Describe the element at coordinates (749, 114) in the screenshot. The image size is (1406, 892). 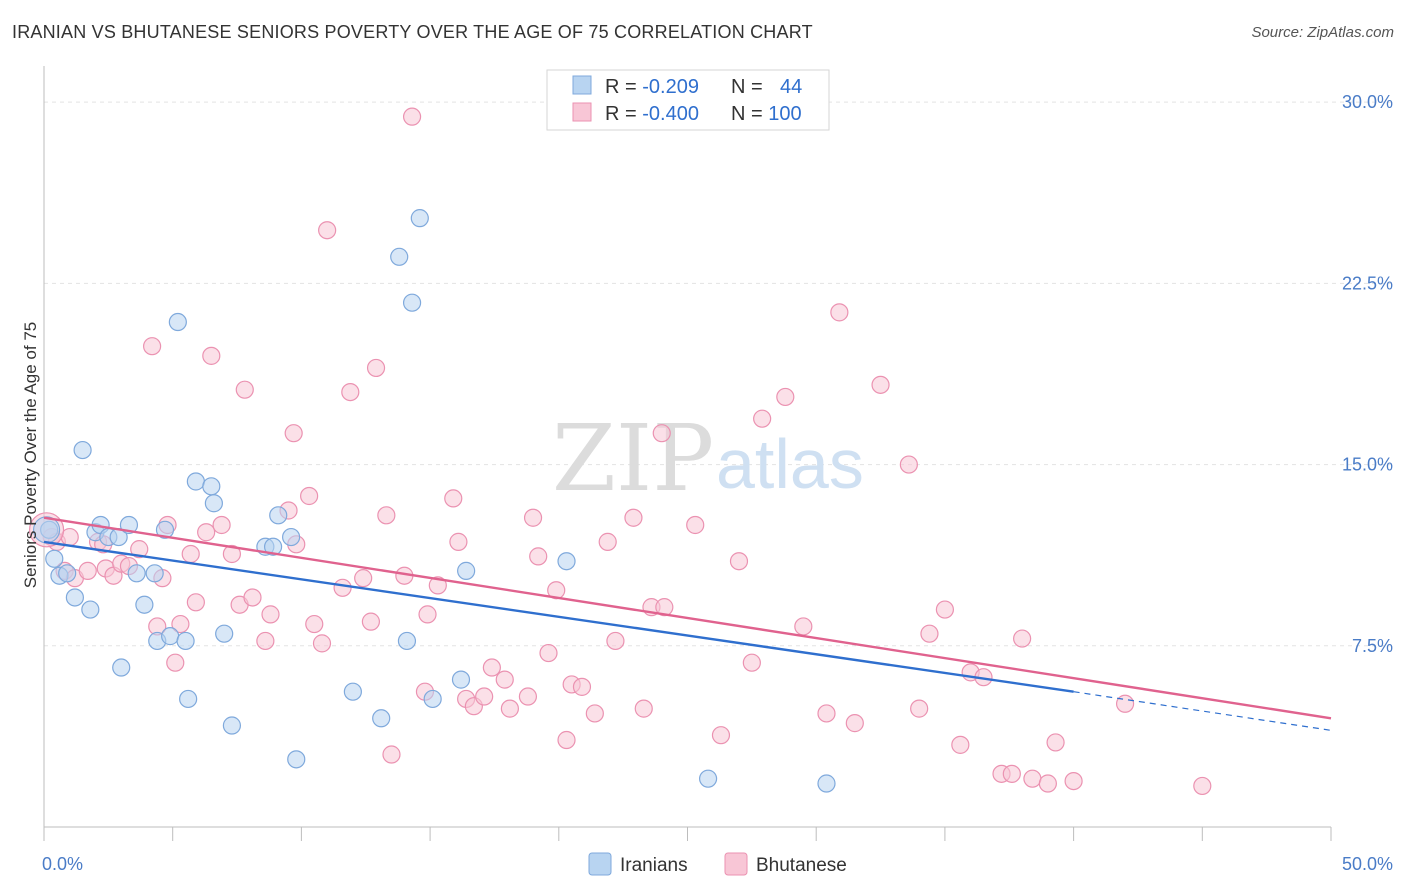
I see `legend-n-label-bhutanese: N =` at that location.